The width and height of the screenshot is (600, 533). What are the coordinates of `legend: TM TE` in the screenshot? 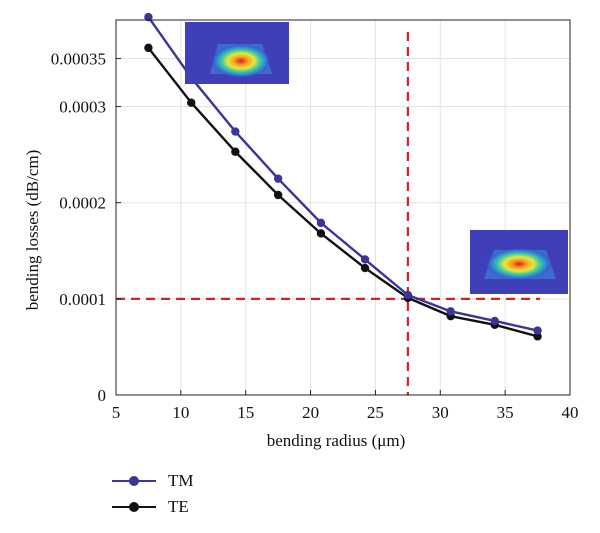 It's located at (153, 494).